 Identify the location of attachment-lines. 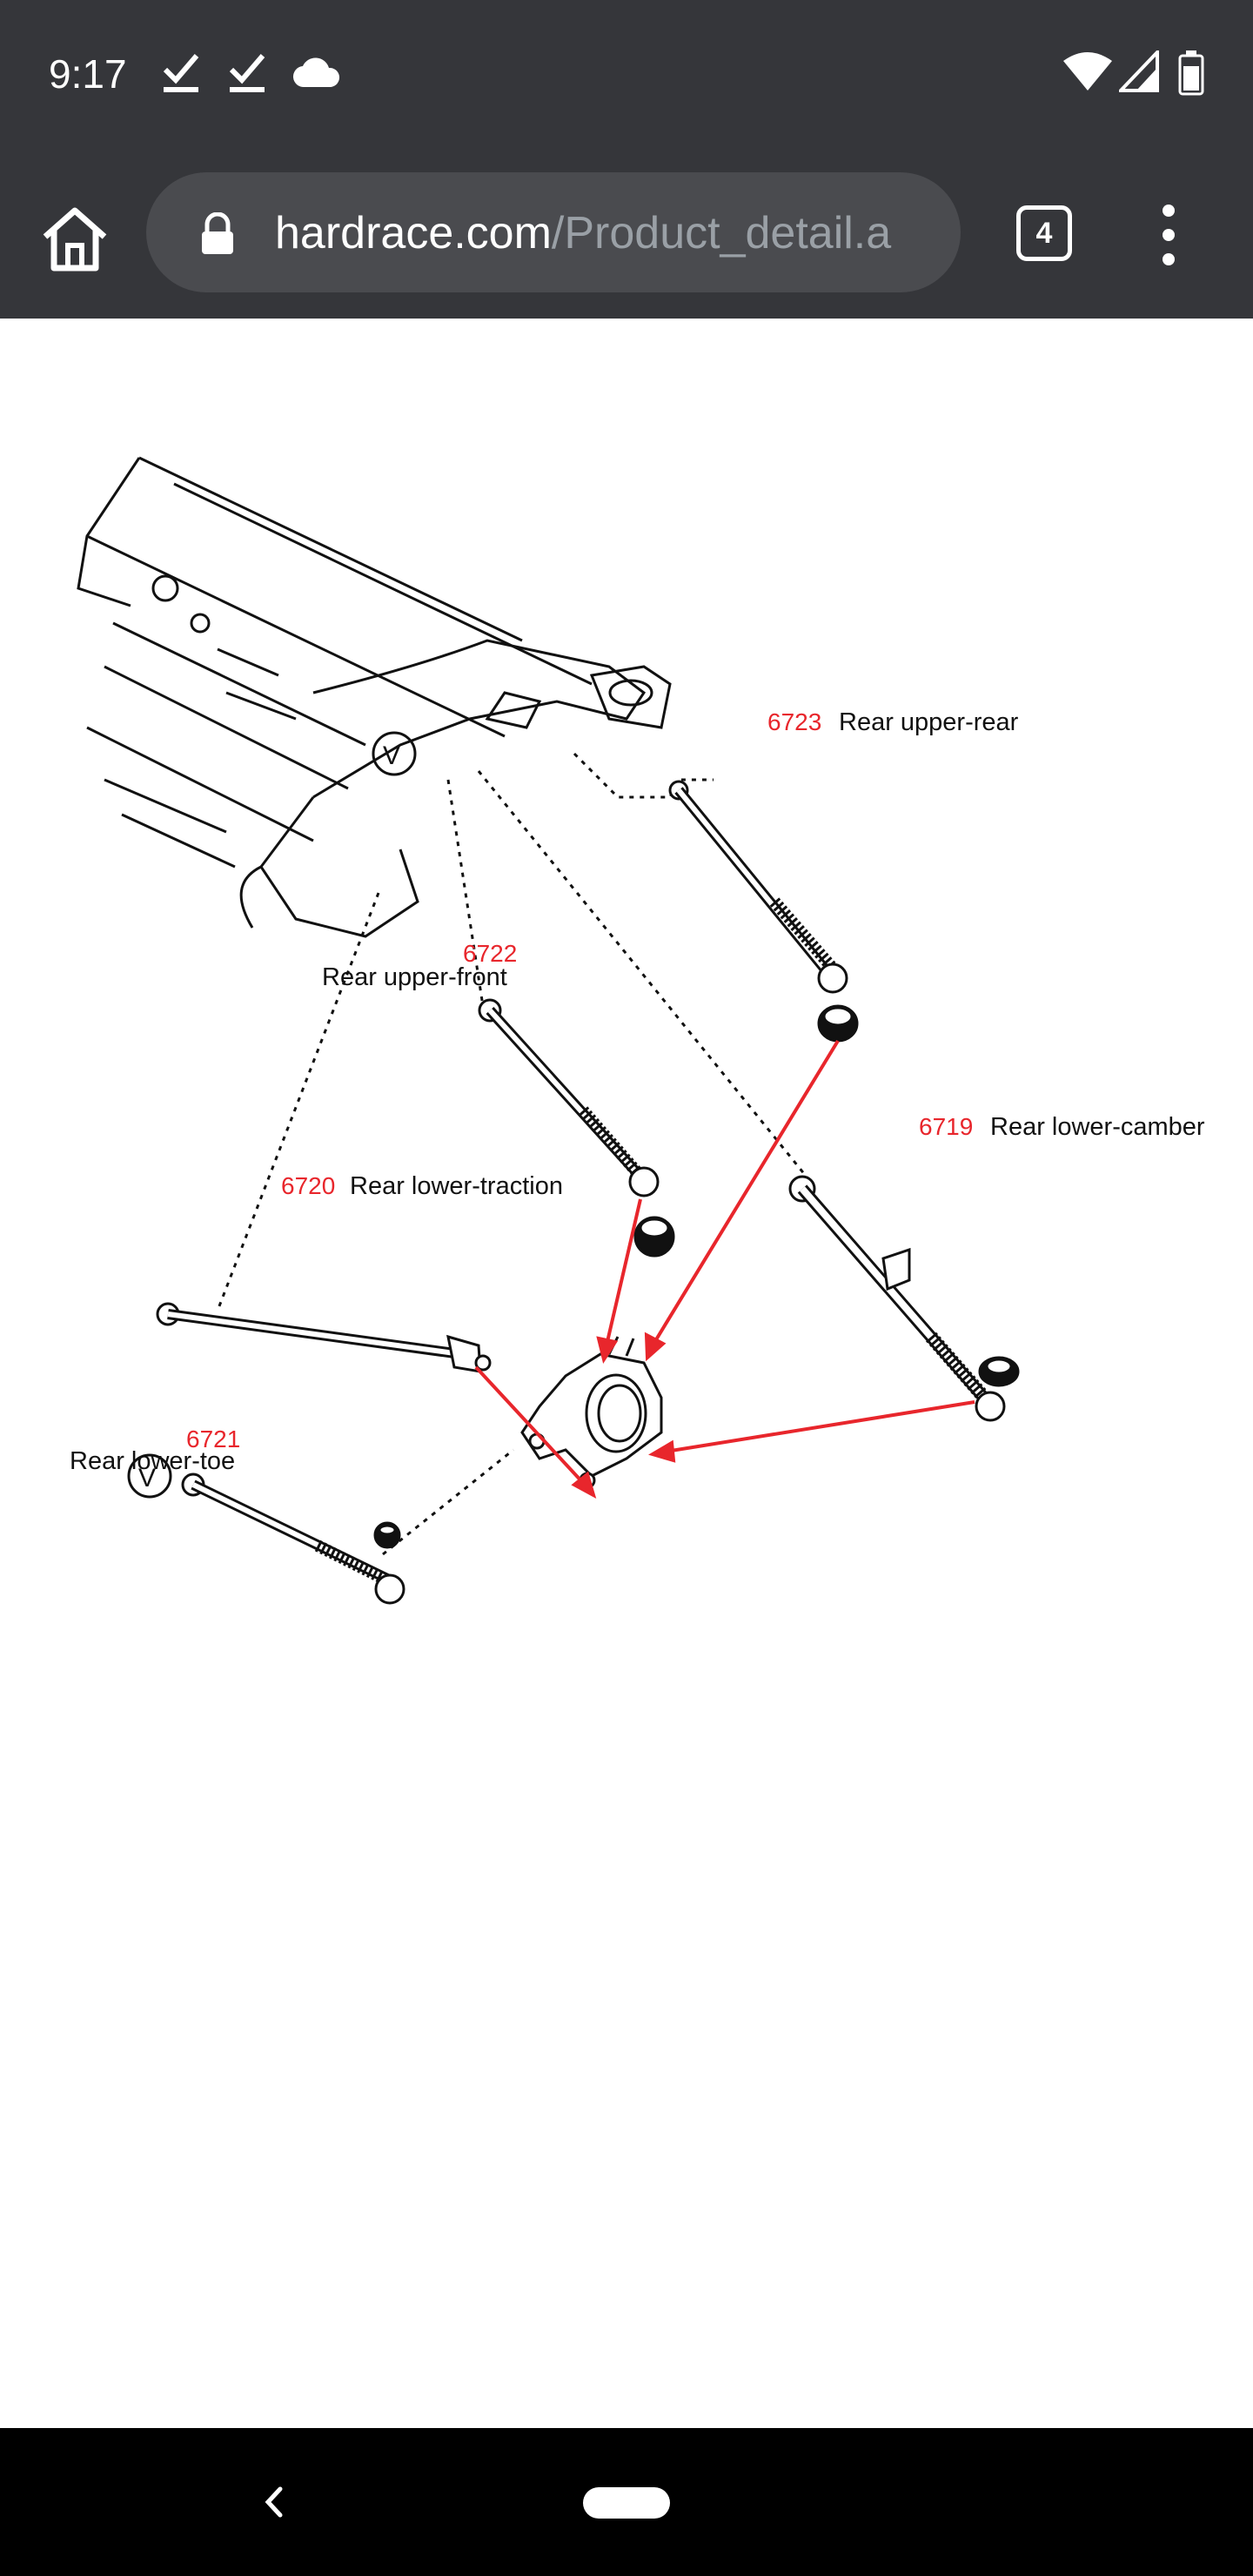
(513, 1154).